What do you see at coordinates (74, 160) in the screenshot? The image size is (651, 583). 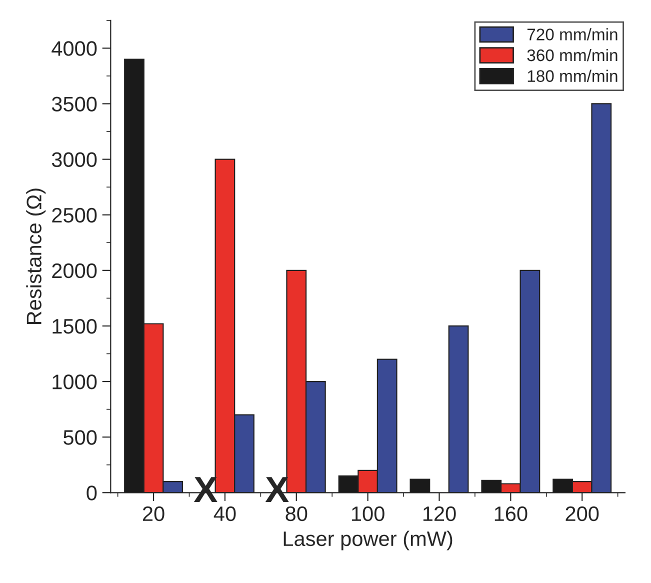 I see `y-tick-label: 3000` at bounding box center [74, 160].